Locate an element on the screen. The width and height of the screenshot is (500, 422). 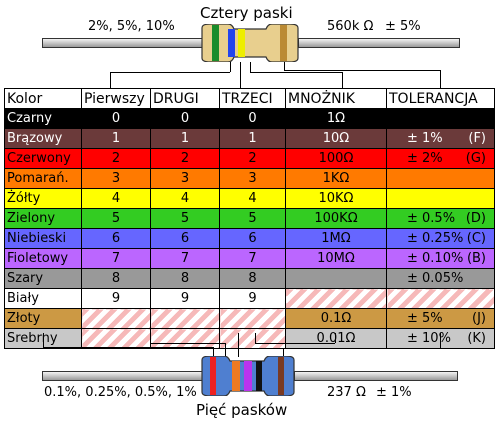
cell-third: 0 is located at coordinates (252, 118).